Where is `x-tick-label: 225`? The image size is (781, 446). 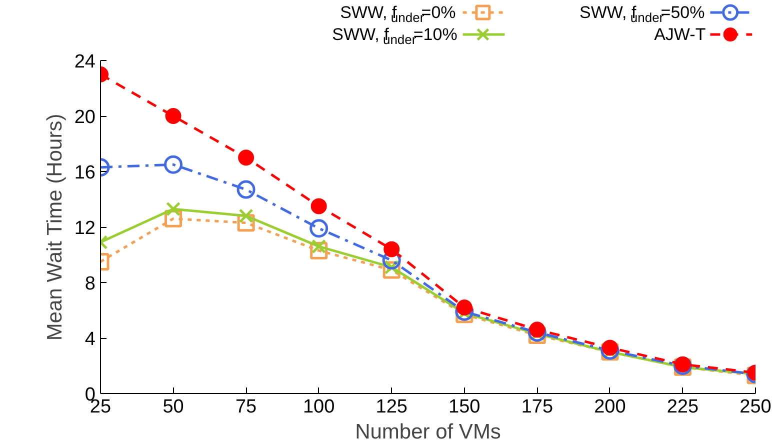 x-tick-label: 225 is located at coordinates (682, 407).